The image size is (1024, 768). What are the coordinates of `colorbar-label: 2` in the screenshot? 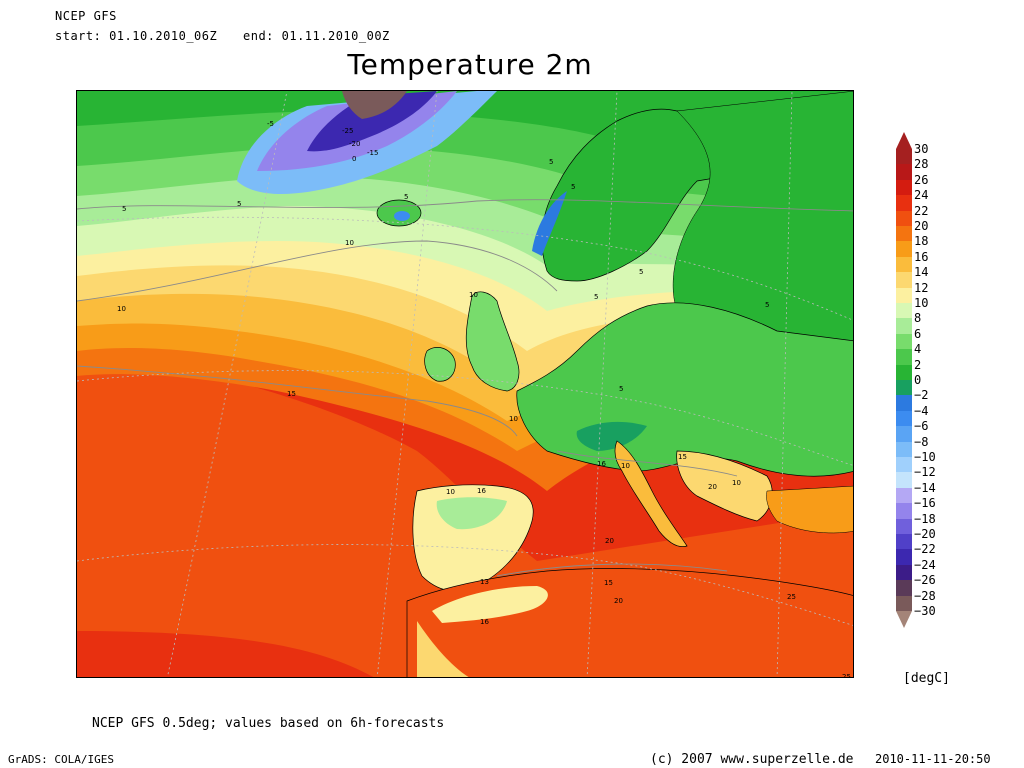 It's located at (918, 364).